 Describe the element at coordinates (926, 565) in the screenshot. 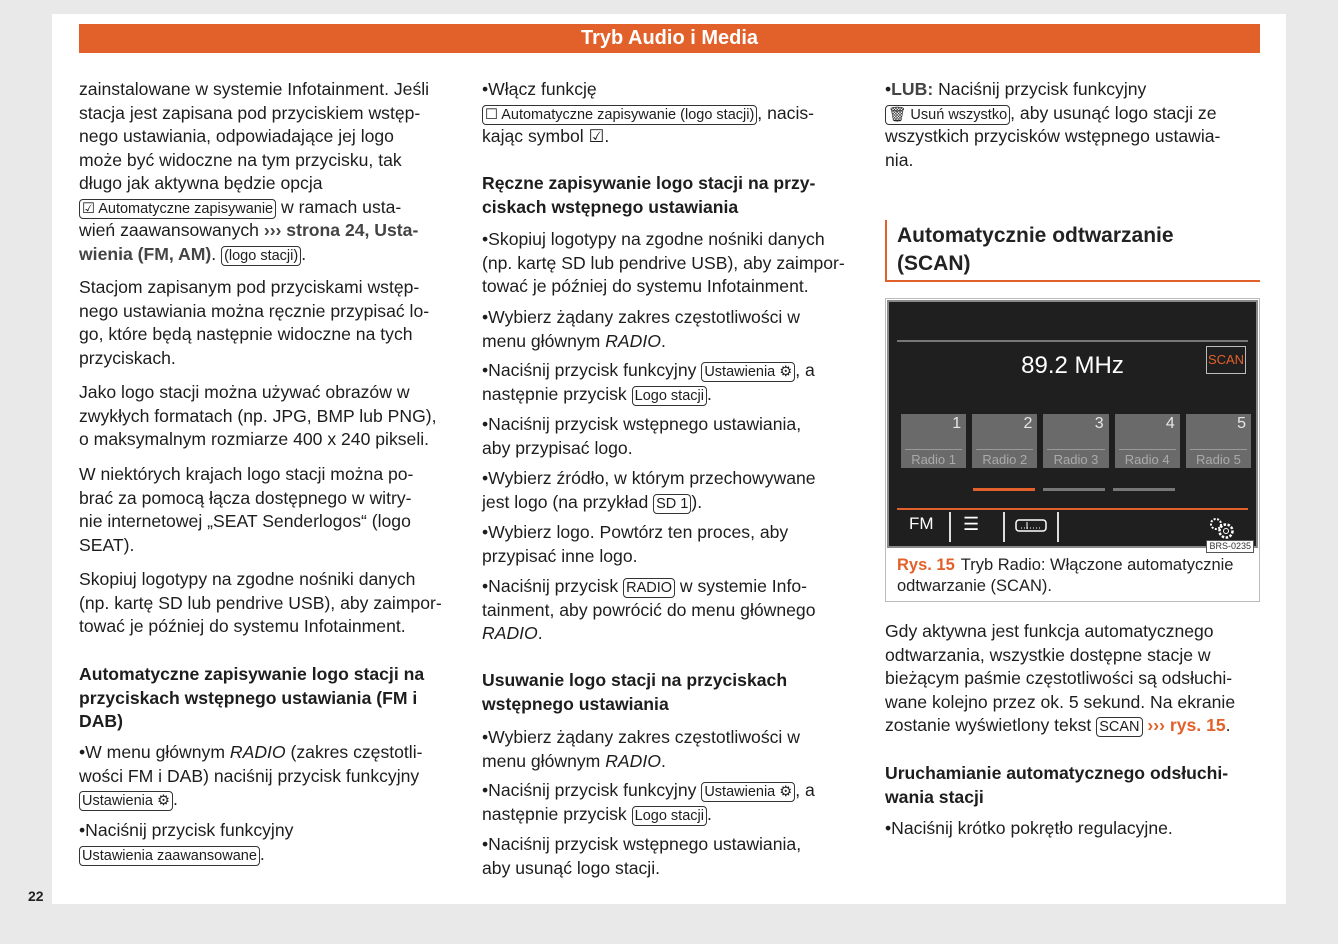

I see `caption-label: Rys. 15` at that location.